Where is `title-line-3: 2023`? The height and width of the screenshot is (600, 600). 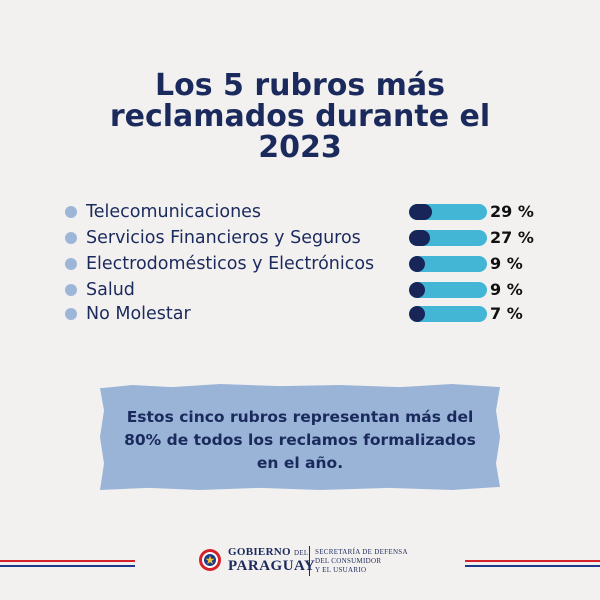 title-line-3: 2023 is located at coordinates (300, 147).